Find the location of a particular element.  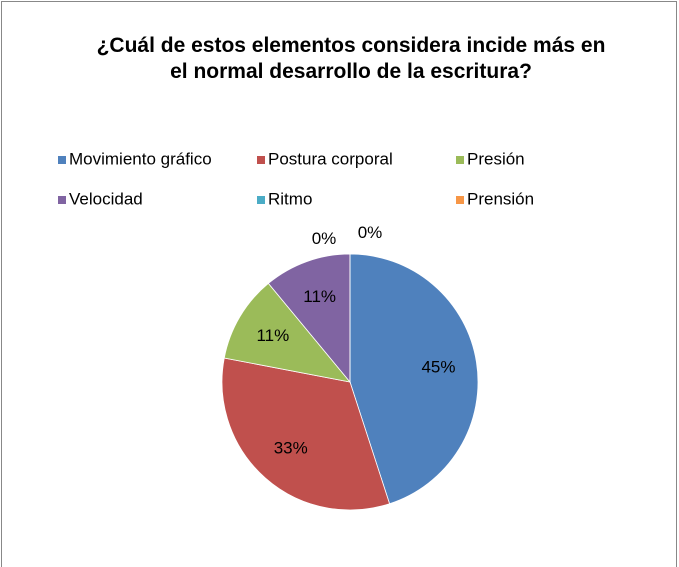

legend-label: Movimiento gráfico is located at coordinates (140, 158).